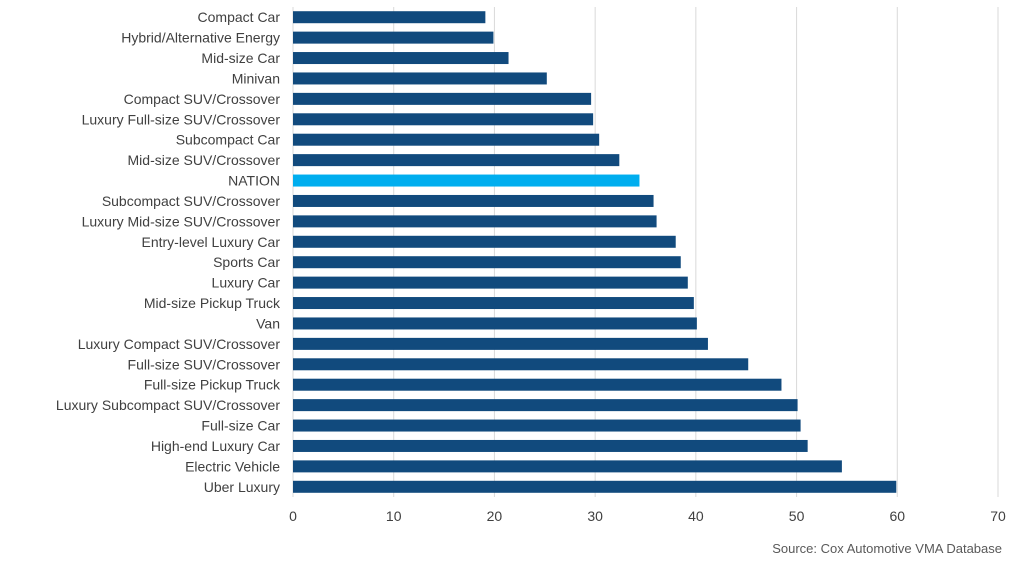 This screenshot has height=575, width=1024. What do you see at coordinates (239, 17) in the screenshot?
I see `category-label: Compact Car` at bounding box center [239, 17].